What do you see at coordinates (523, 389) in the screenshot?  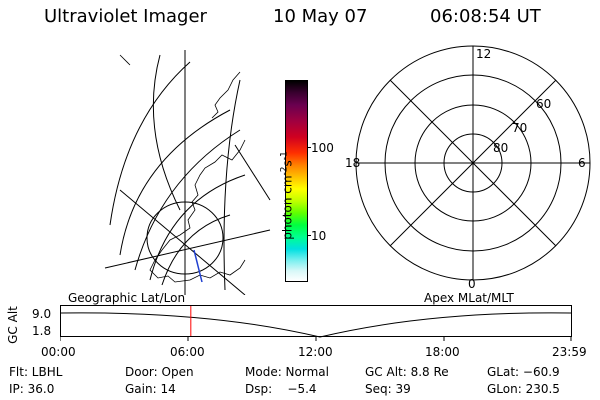 I see `info-glon: GLon: 230.5` at bounding box center [523, 389].